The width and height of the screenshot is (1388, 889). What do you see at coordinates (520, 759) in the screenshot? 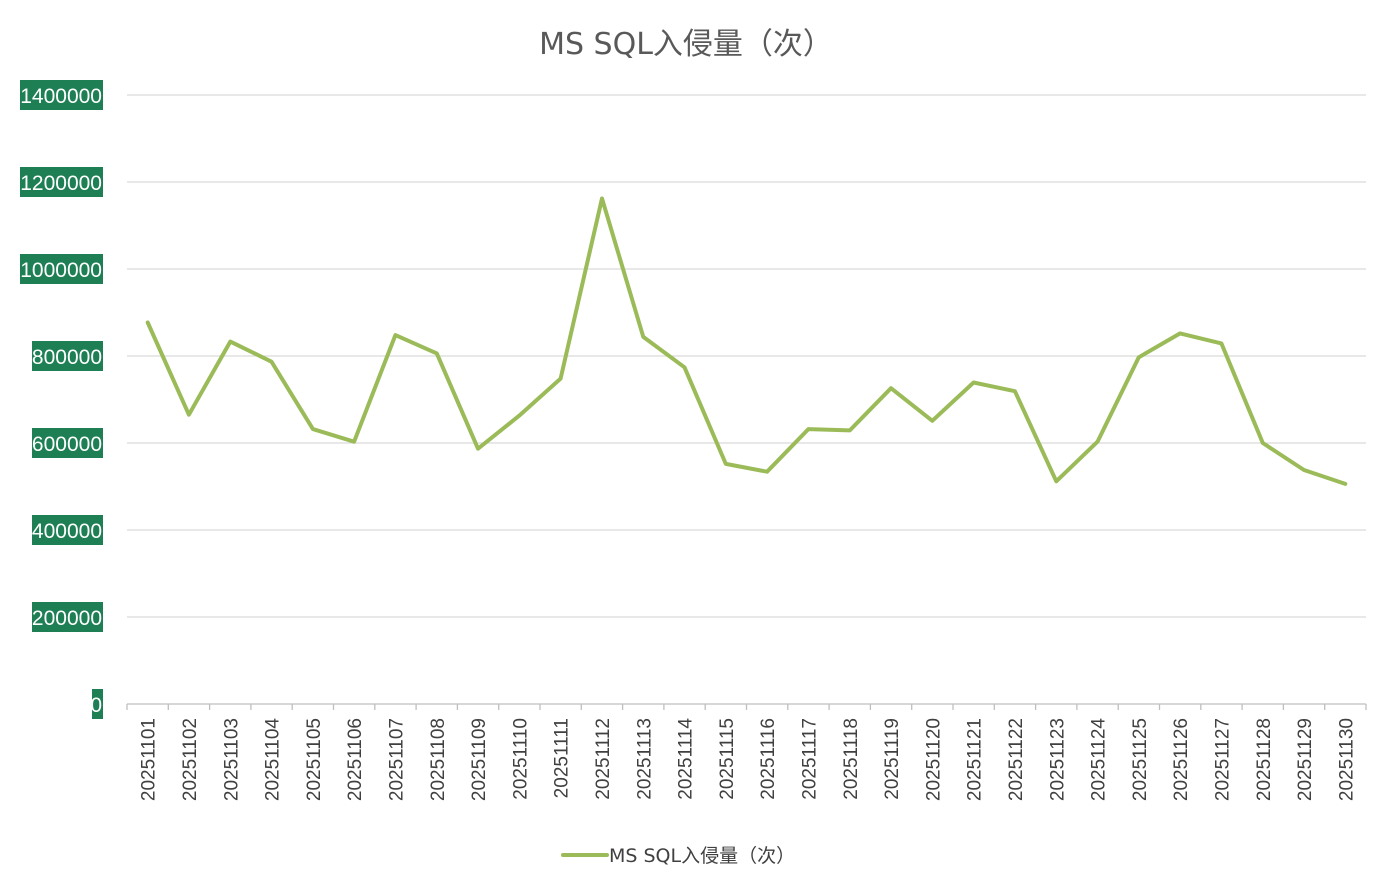
I see `x-tick-label: 20251110` at bounding box center [520, 759].